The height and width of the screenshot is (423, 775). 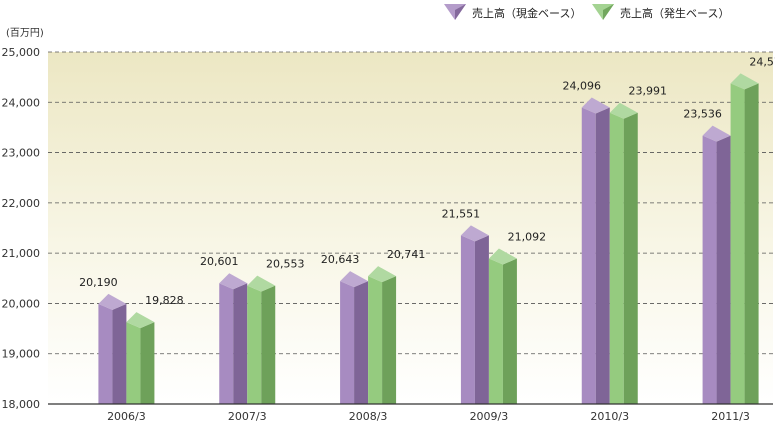 I want to click on value-label: 20,553, so click(x=285, y=264).